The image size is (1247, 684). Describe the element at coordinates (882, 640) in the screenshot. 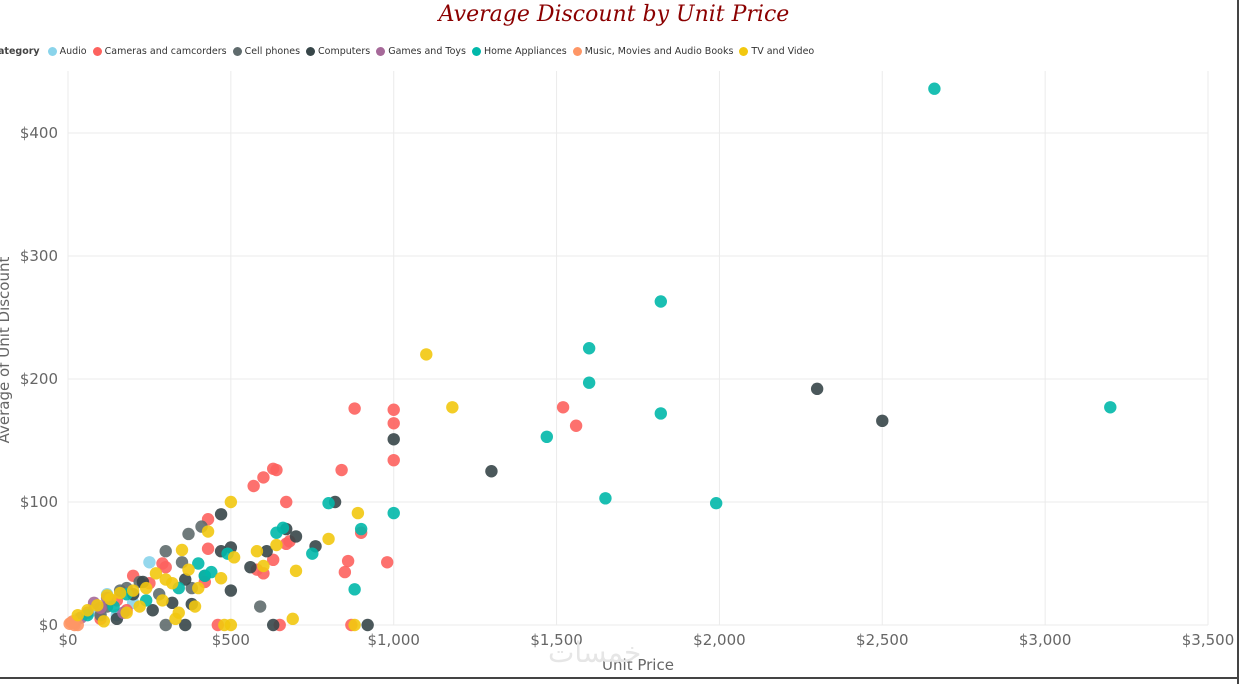

I see `x-tick-label: $2,500` at that location.